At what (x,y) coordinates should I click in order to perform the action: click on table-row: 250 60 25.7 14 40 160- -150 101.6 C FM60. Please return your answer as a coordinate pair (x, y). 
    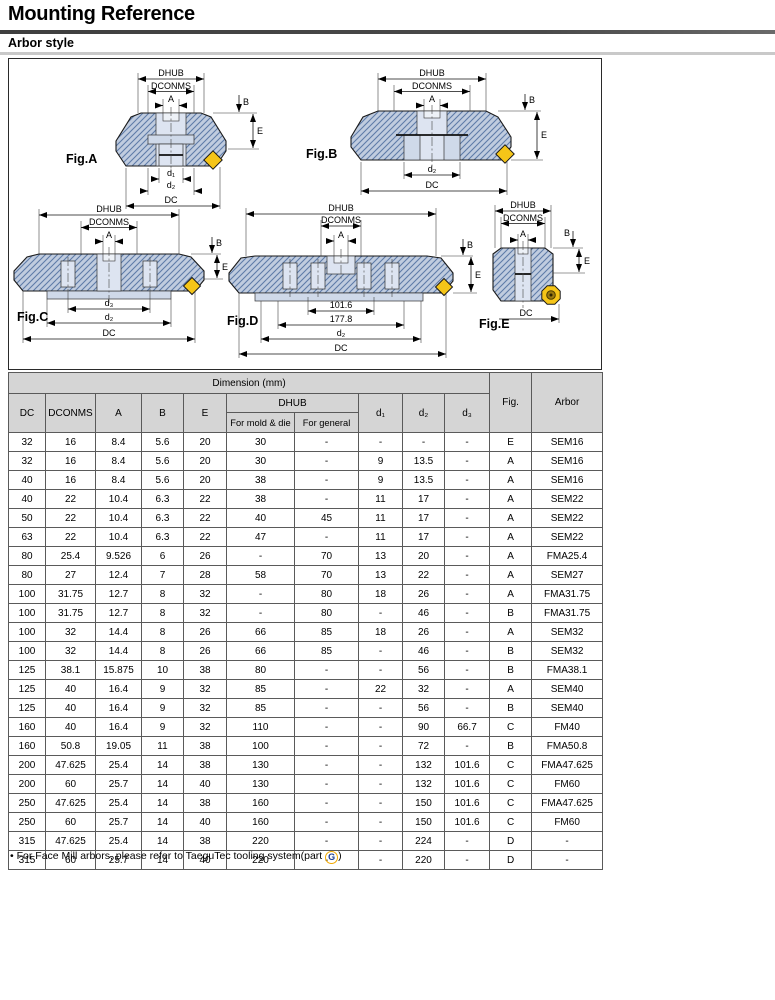
    Looking at the image, I should click on (306, 822).